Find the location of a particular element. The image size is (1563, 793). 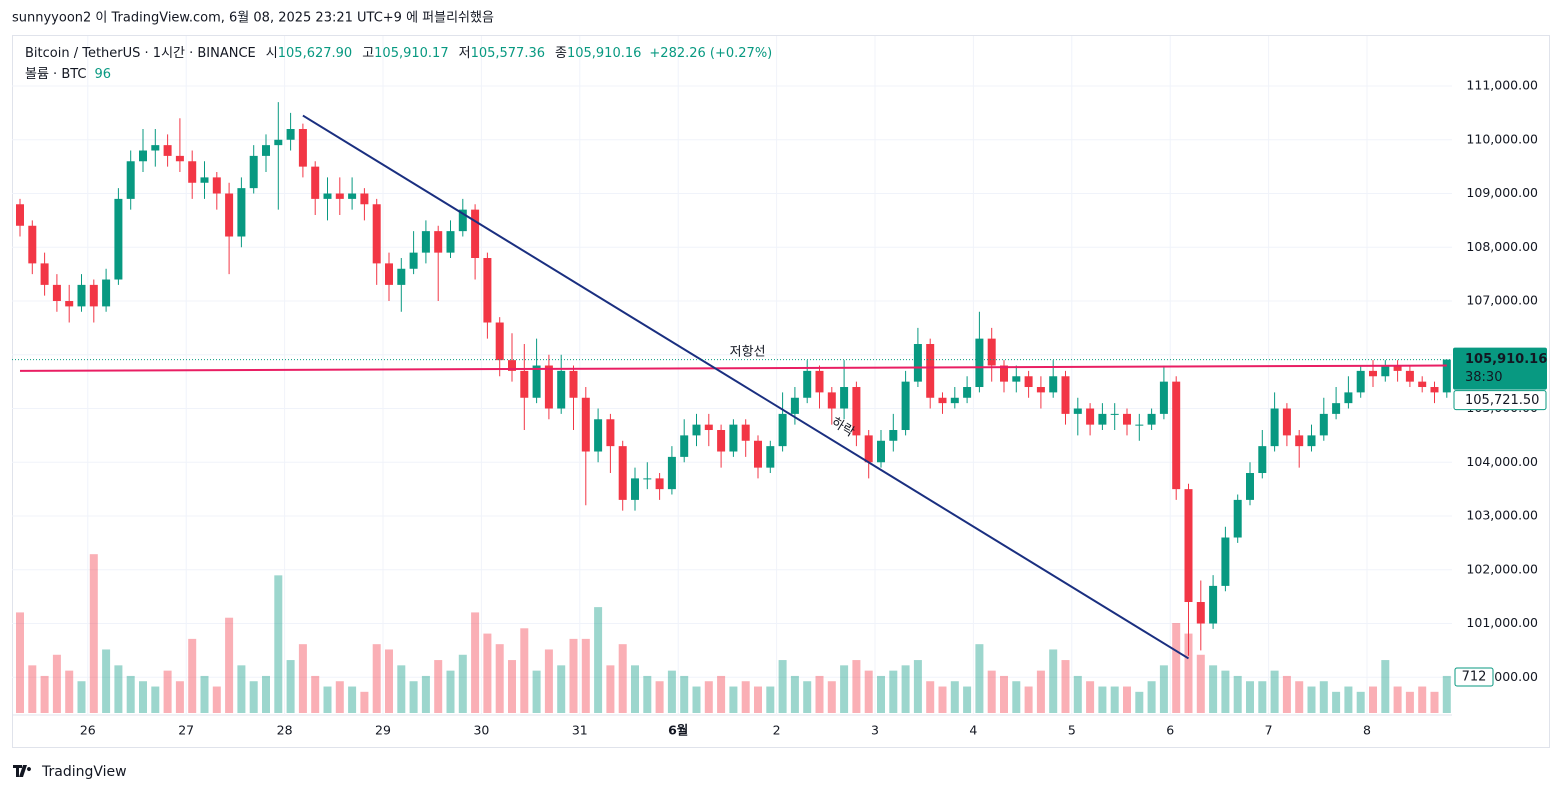

volume-value: 96 is located at coordinates (103, 74).